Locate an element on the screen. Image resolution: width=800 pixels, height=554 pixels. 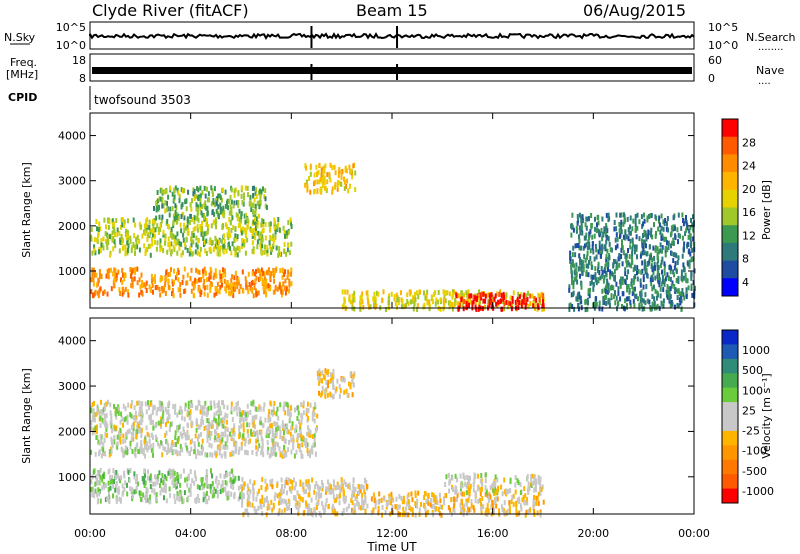
range-tick-label: 3000 is located at coordinates (72, 386).